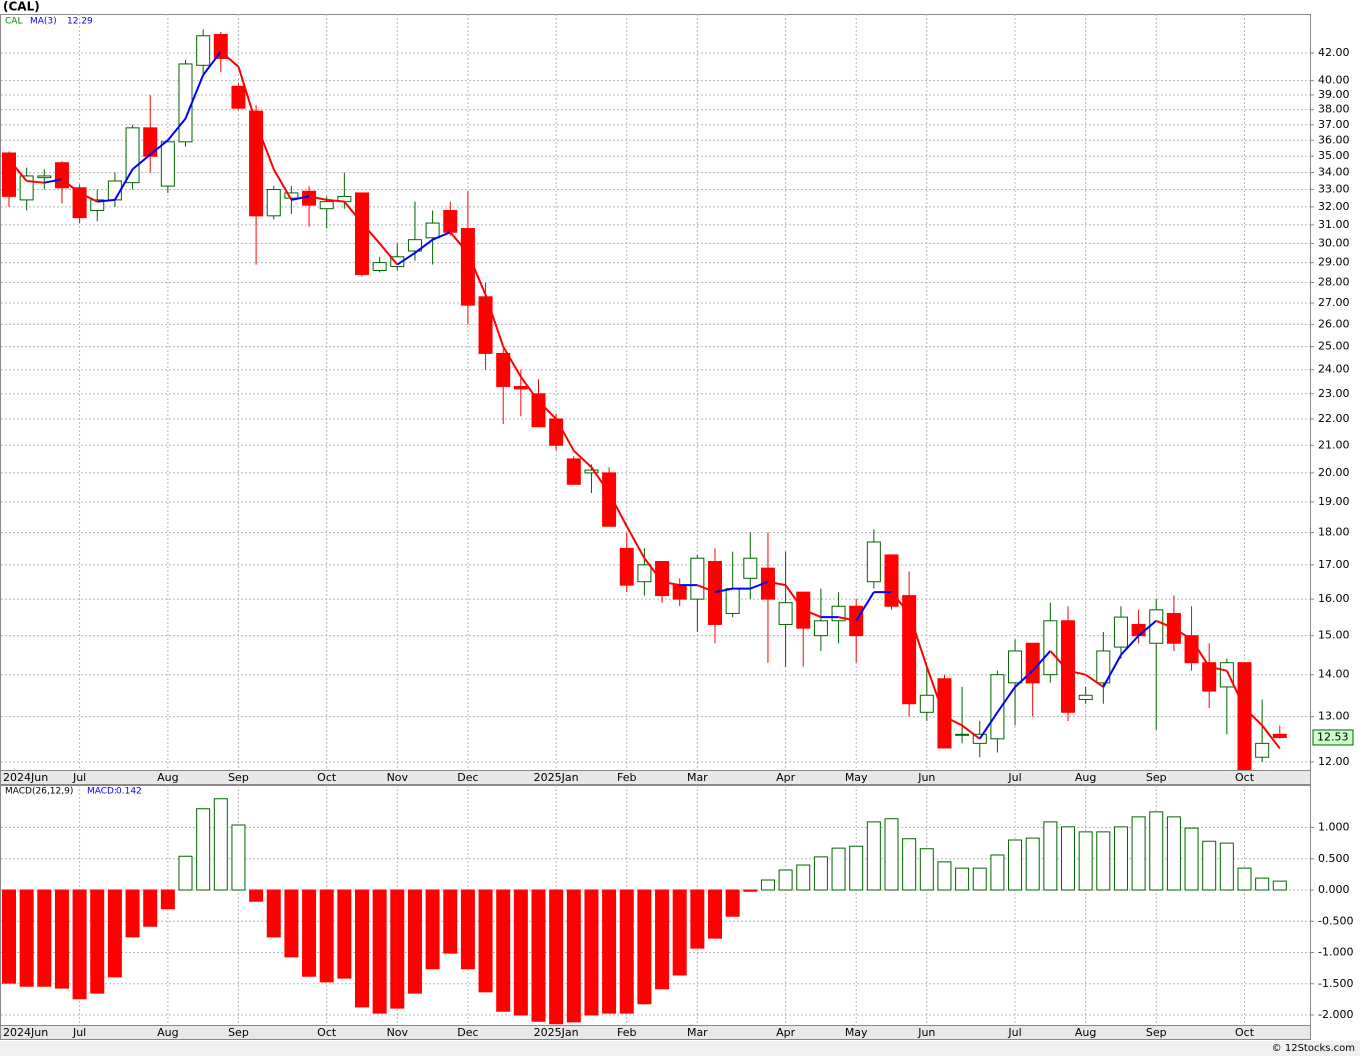 The height and width of the screenshot is (1056, 1360). What do you see at coordinates (1335, 952) in the screenshot?
I see `y-tick-label: -1.000` at bounding box center [1335, 952].